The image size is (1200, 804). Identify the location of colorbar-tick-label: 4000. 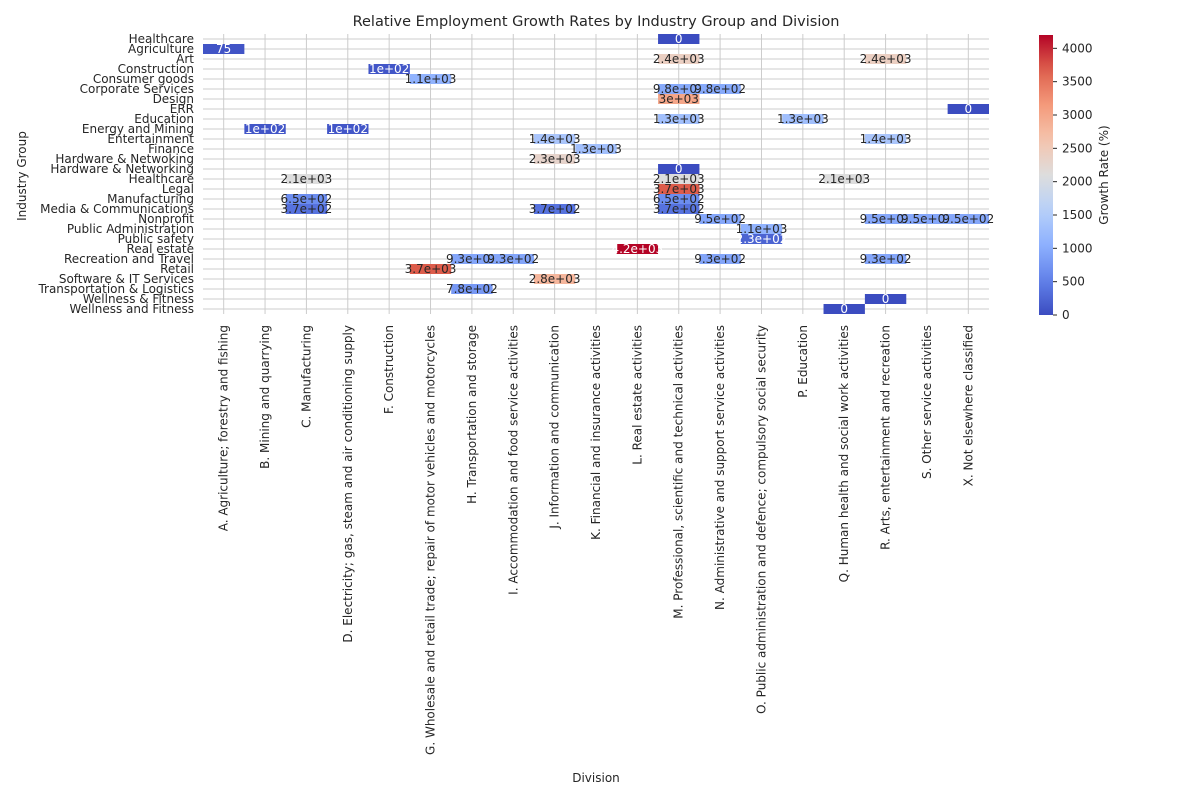
(1077, 48).